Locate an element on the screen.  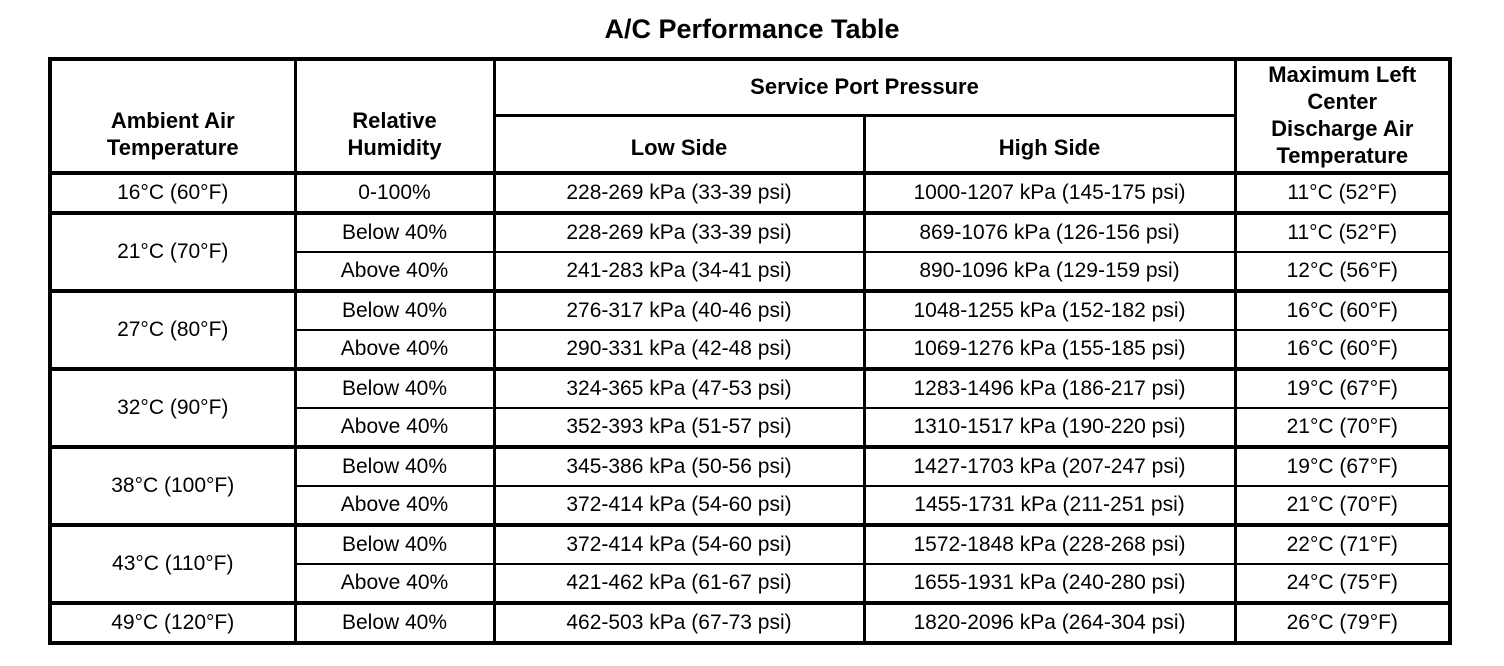
cell-ambient-air-temperature: 27°C (80°F) is located at coordinates (172, 329).